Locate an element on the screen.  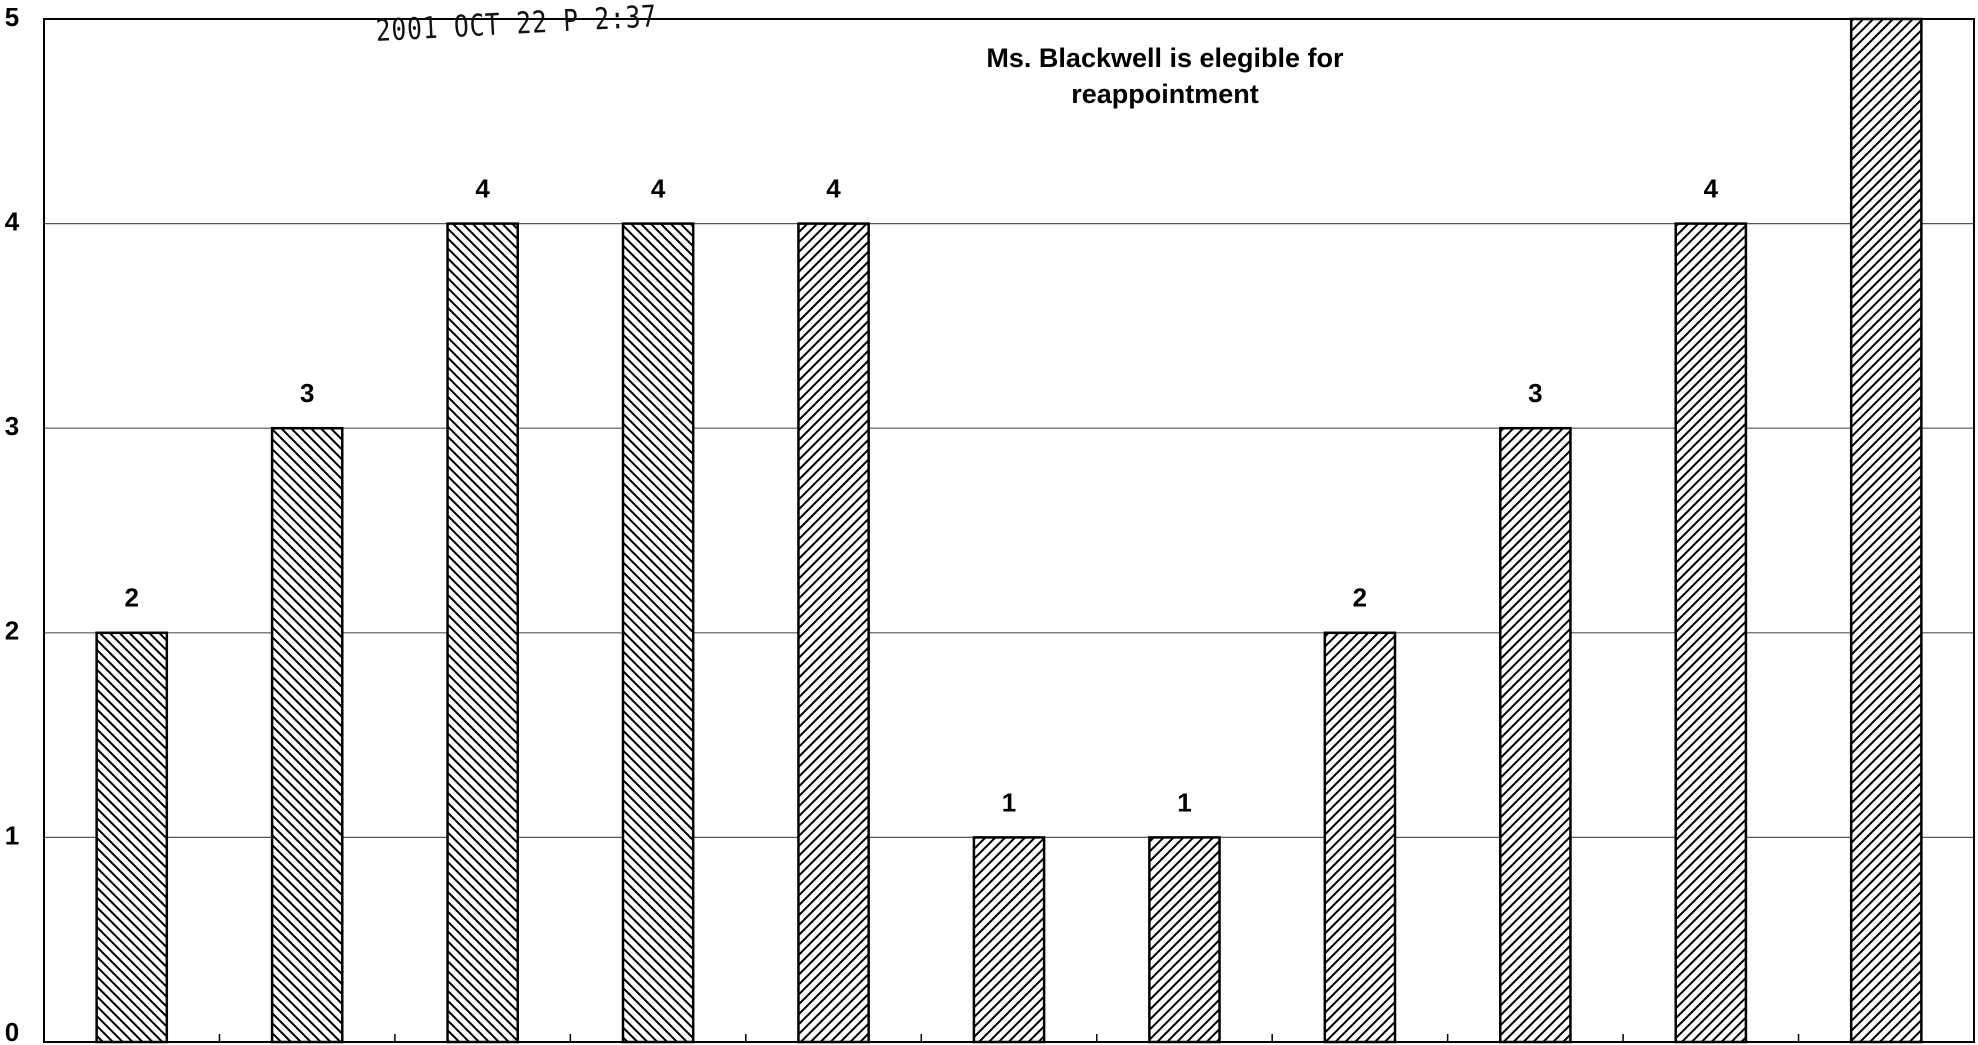
y-tick-label: 3 is located at coordinates (12, 426).